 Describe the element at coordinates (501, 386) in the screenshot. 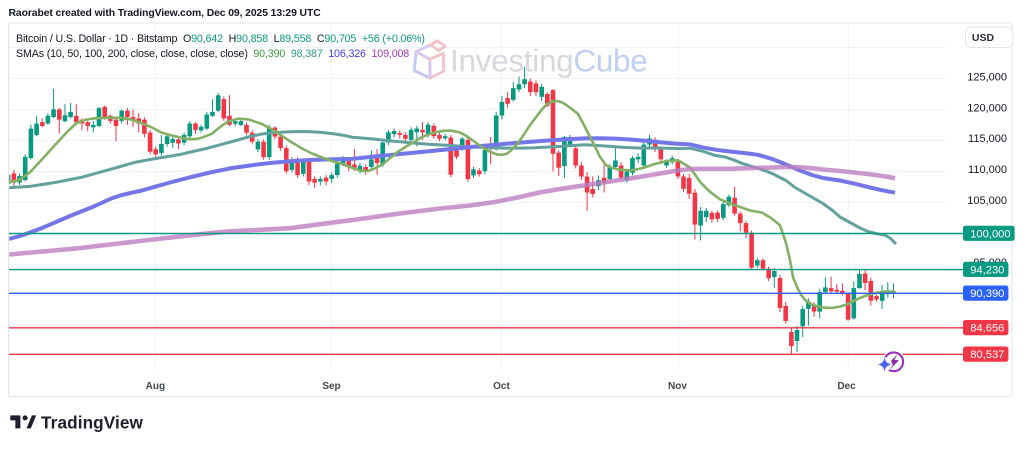

I see `svg-text: Oct` at that location.